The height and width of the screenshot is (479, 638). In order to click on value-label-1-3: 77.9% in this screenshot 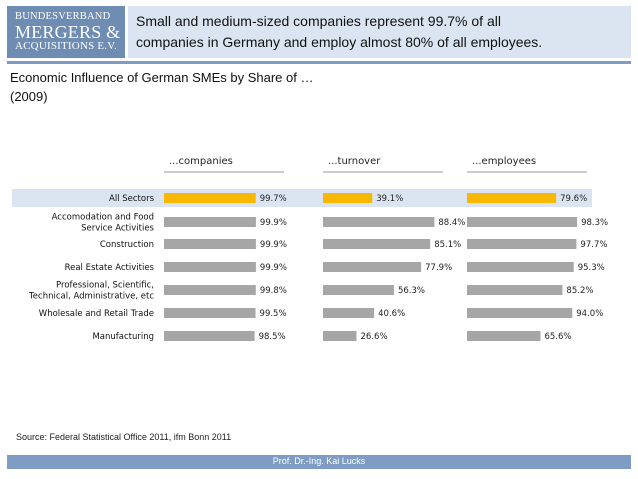, I will do `click(438, 268)`.